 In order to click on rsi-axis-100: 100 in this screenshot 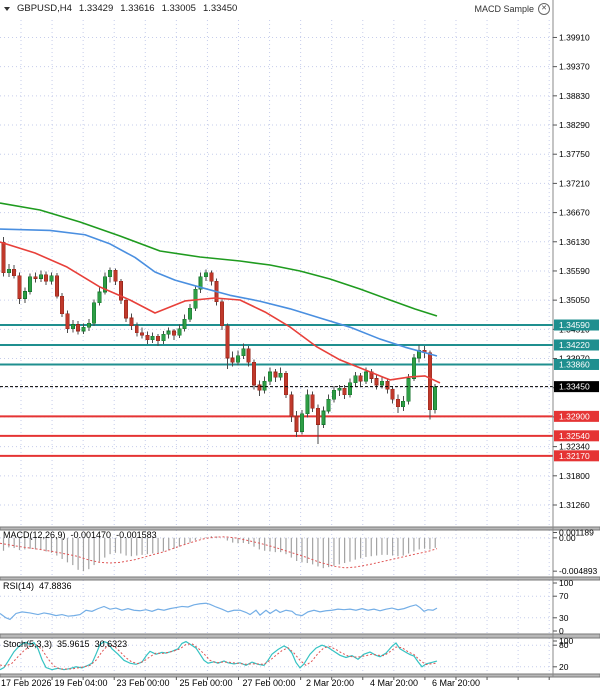, I will do `click(566, 583)`.